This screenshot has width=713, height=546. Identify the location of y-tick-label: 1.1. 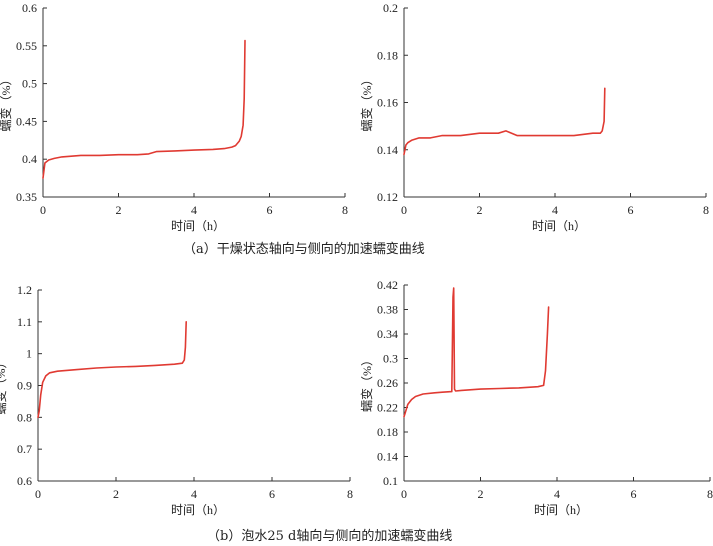
(24, 322).